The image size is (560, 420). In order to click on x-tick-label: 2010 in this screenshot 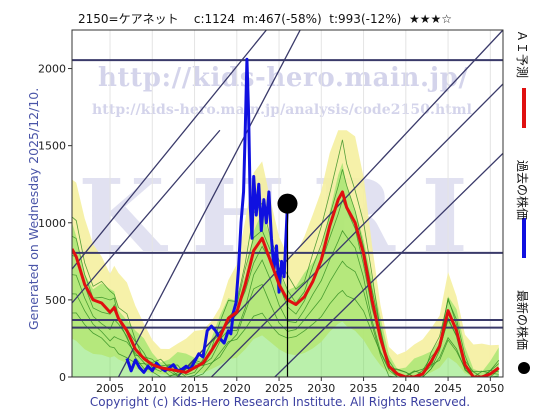, I will do `click(152, 388)`.